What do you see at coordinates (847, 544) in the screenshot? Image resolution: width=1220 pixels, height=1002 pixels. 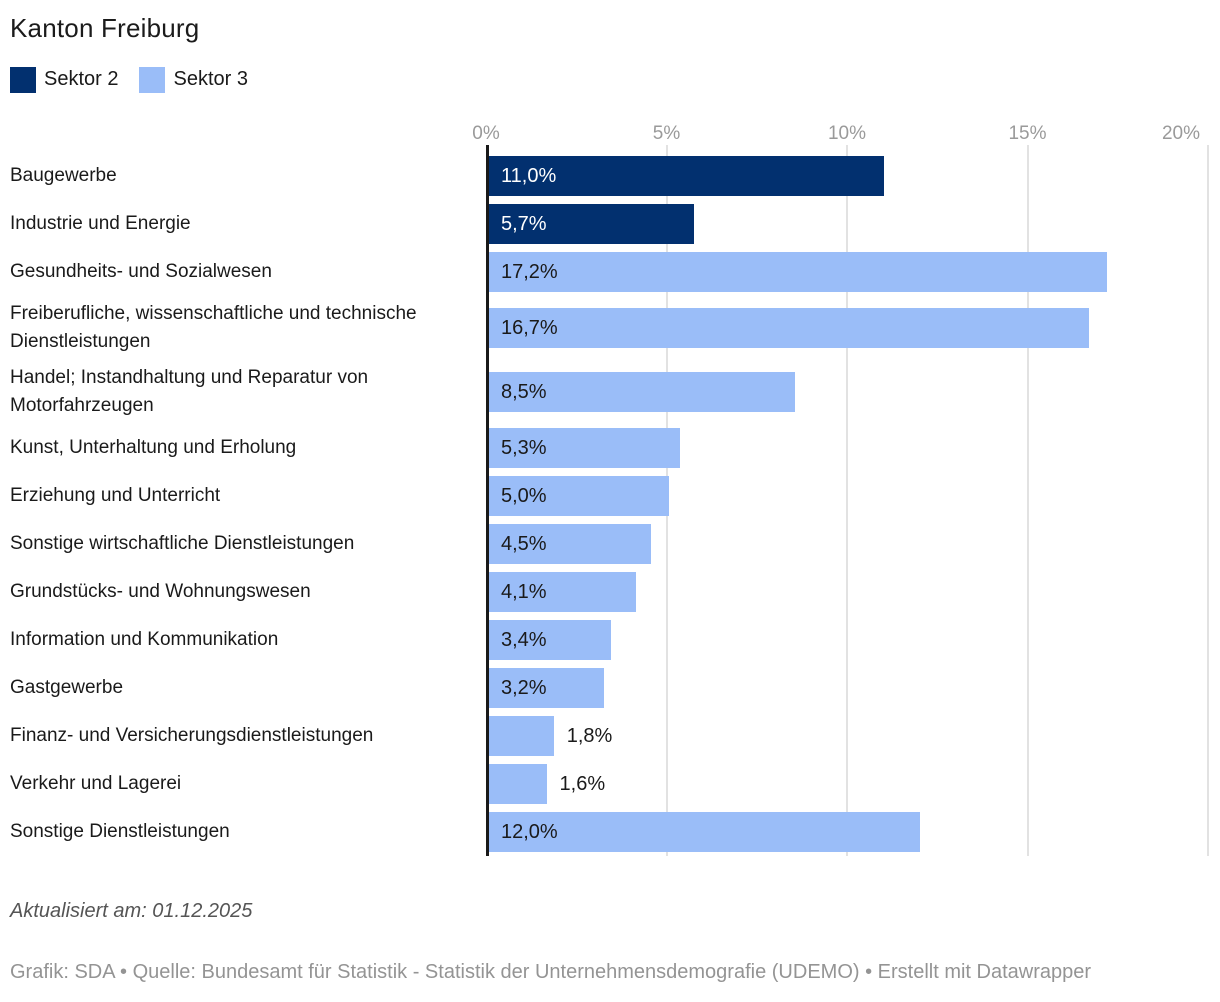 I see `row-track: 4,5%` at bounding box center [847, 544].